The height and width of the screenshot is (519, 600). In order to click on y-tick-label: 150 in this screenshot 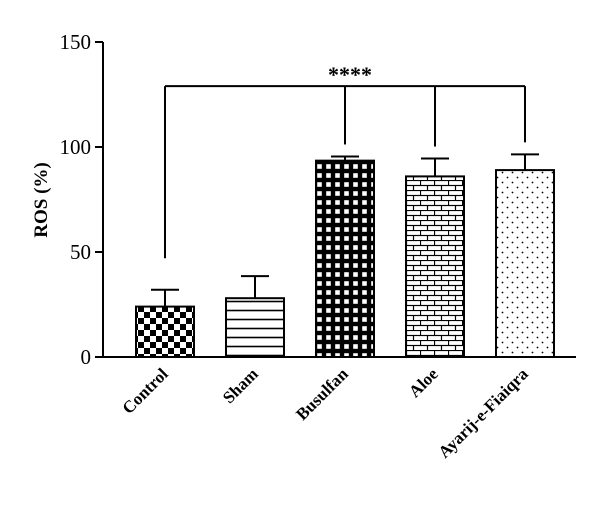, I will do `click(76, 42)`.